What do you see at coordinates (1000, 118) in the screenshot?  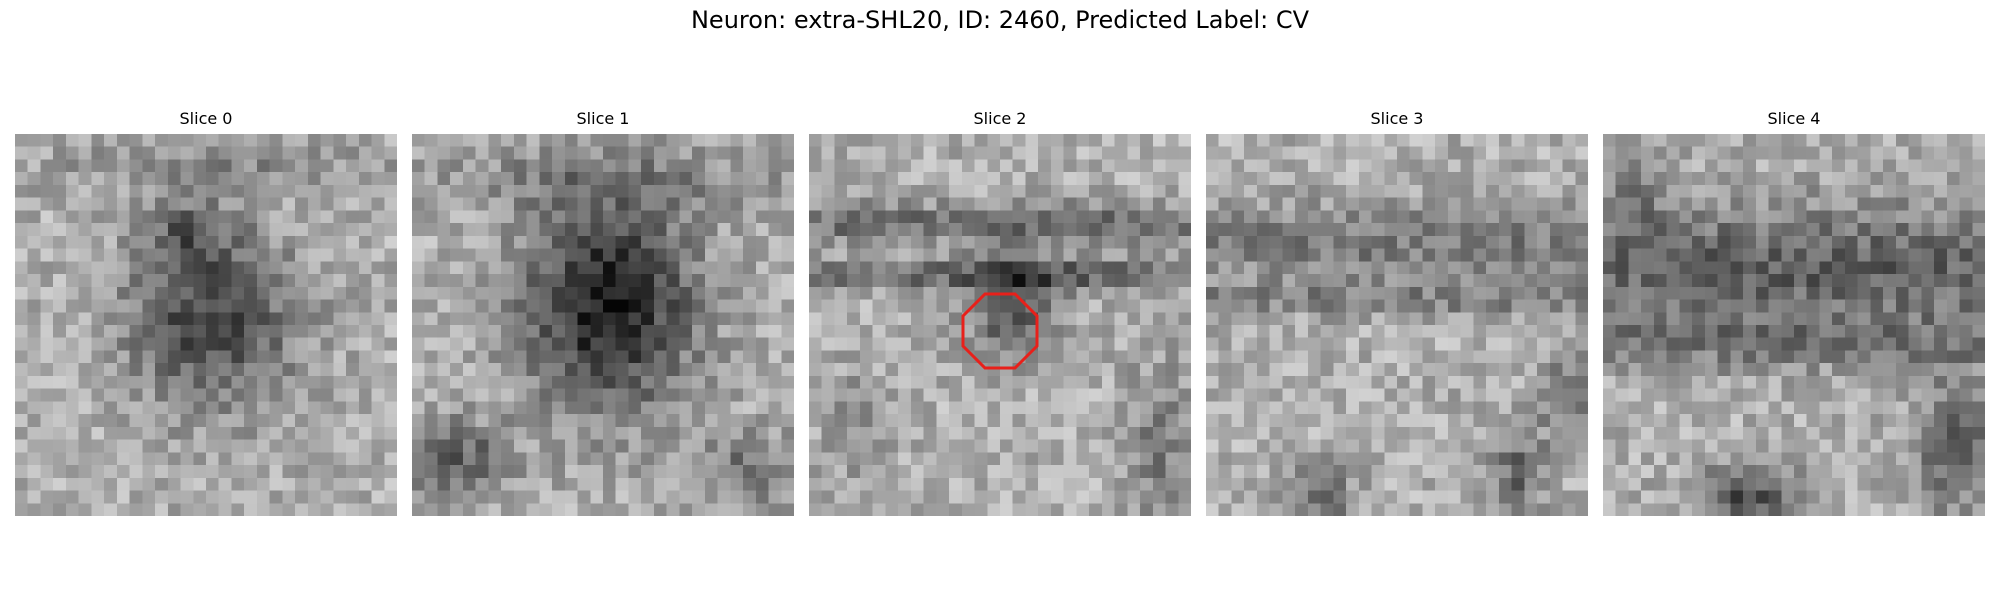 I see `slice-title: Slice 2` at bounding box center [1000, 118].